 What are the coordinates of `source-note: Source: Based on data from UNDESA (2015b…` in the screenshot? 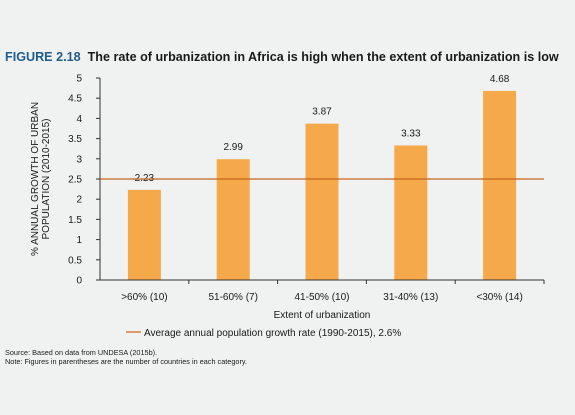 It's located at (81, 352).